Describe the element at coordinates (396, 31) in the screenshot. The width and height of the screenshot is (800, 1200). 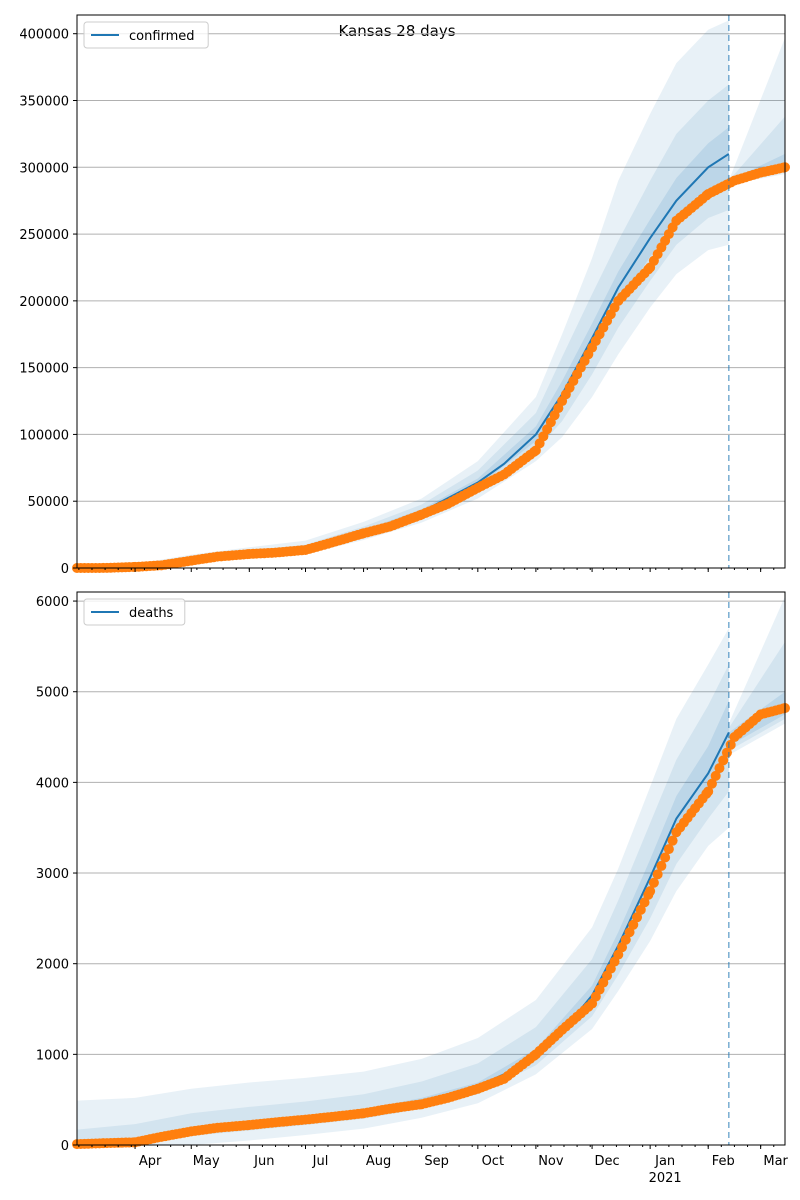
I see `figure-title: Kansas 28 days` at that location.